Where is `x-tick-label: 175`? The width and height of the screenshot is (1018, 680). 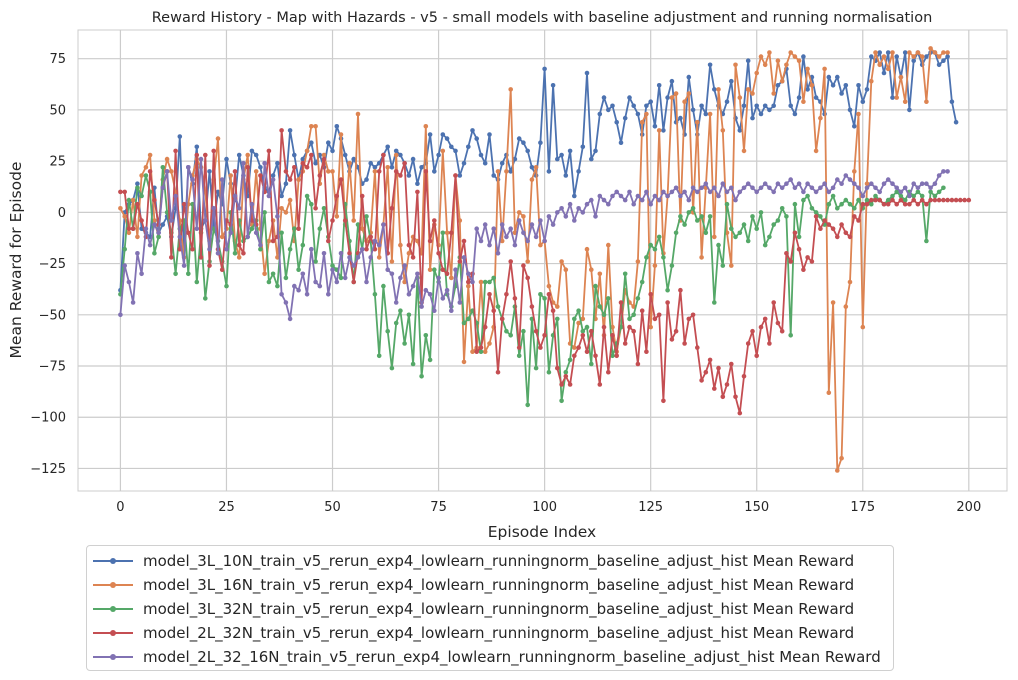 x-tick-label: 175 is located at coordinates (862, 507).